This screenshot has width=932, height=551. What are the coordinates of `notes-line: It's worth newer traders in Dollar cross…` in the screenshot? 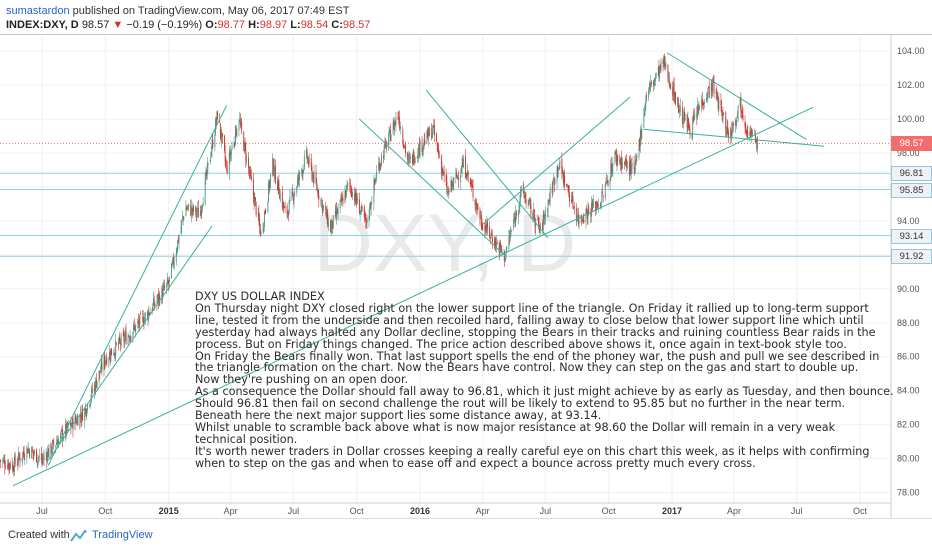 It's located at (540, 452).